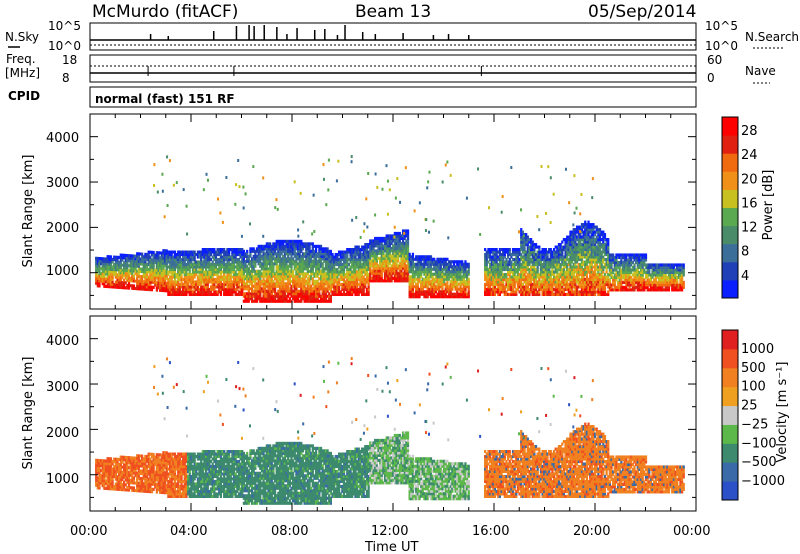 Image resolution: width=800 pixels, height=554 pixels. I want to click on freq-left-tick-top: 18, so click(69, 60).